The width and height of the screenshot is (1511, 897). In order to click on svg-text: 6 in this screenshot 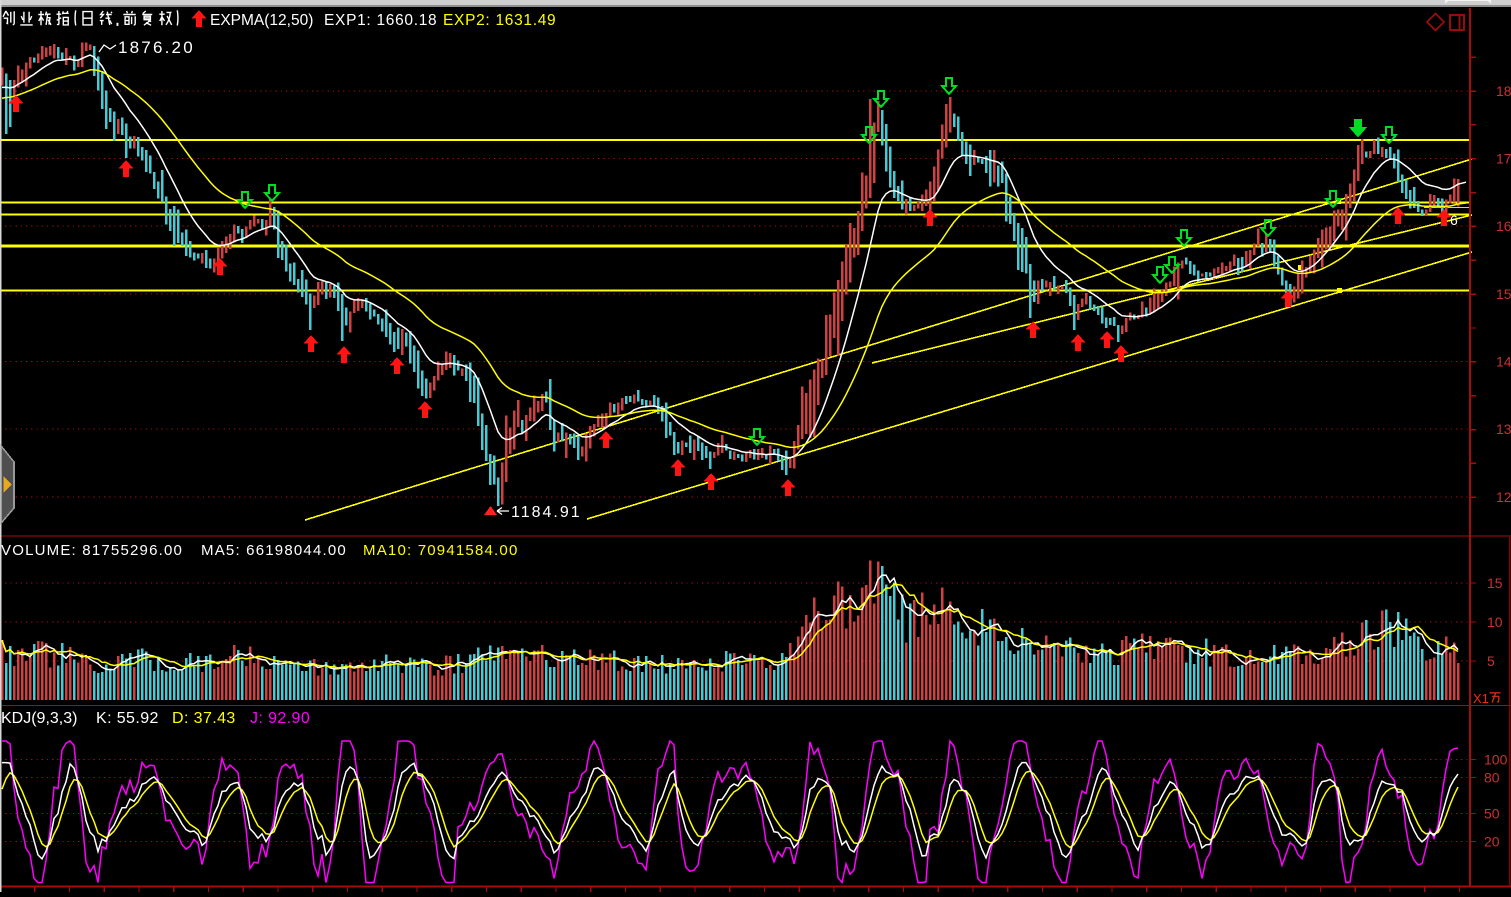, I will do `click(1454, 220)`.